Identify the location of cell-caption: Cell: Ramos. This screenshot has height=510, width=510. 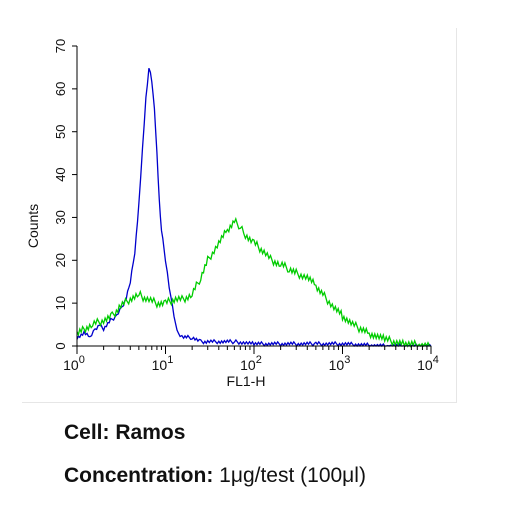
(124, 433).